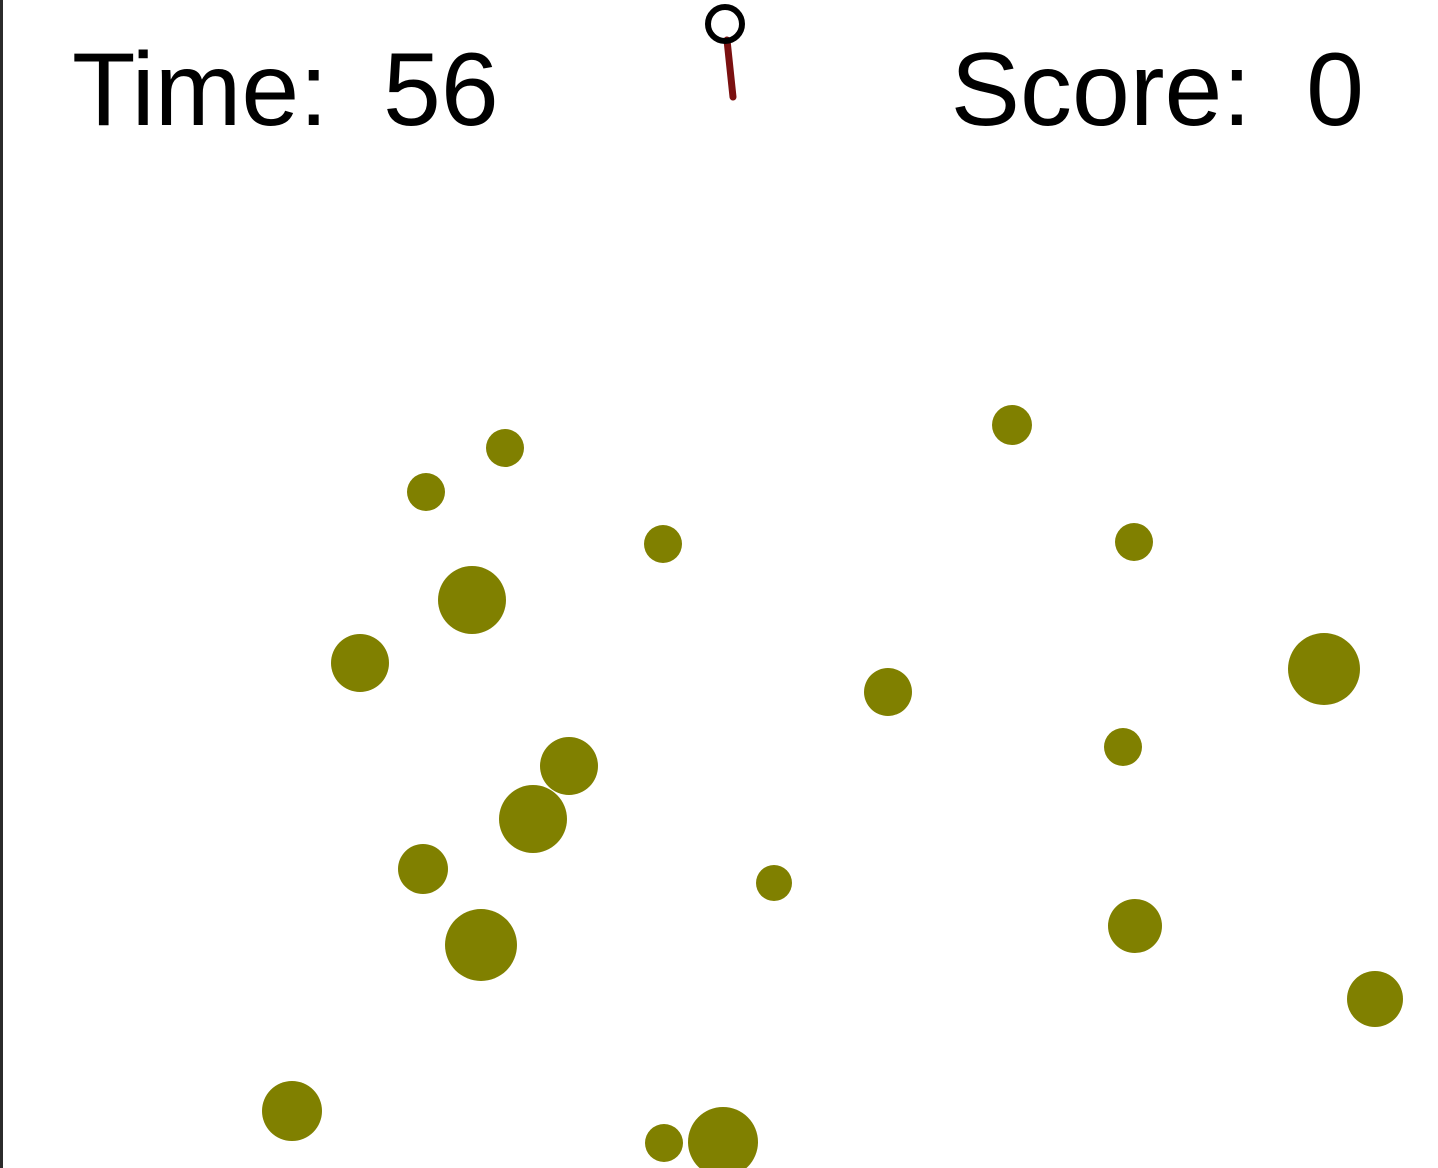  What do you see at coordinates (200, 90) in the screenshot?
I see `time-label: Time:` at bounding box center [200, 90].